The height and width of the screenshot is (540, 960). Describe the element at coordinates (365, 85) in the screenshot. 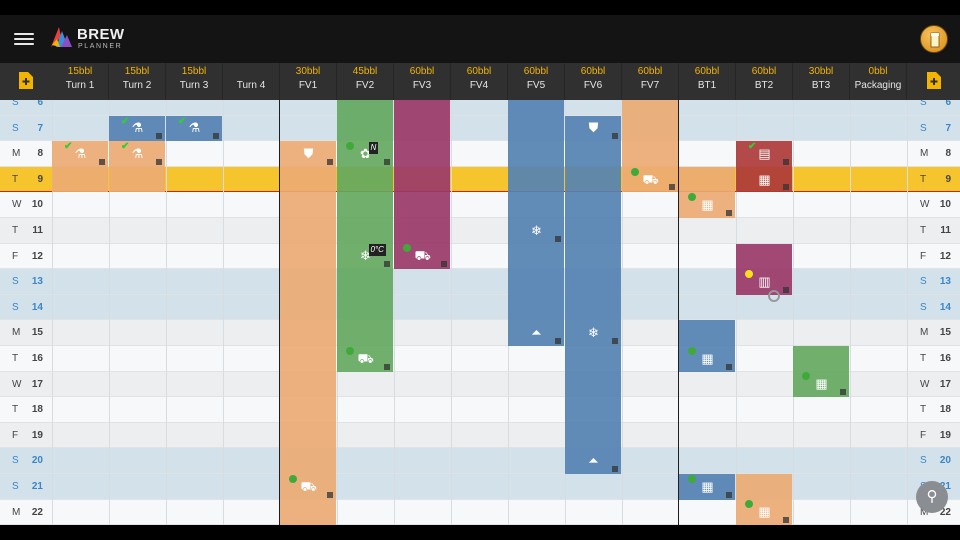

I see `column-name: FV2` at that location.